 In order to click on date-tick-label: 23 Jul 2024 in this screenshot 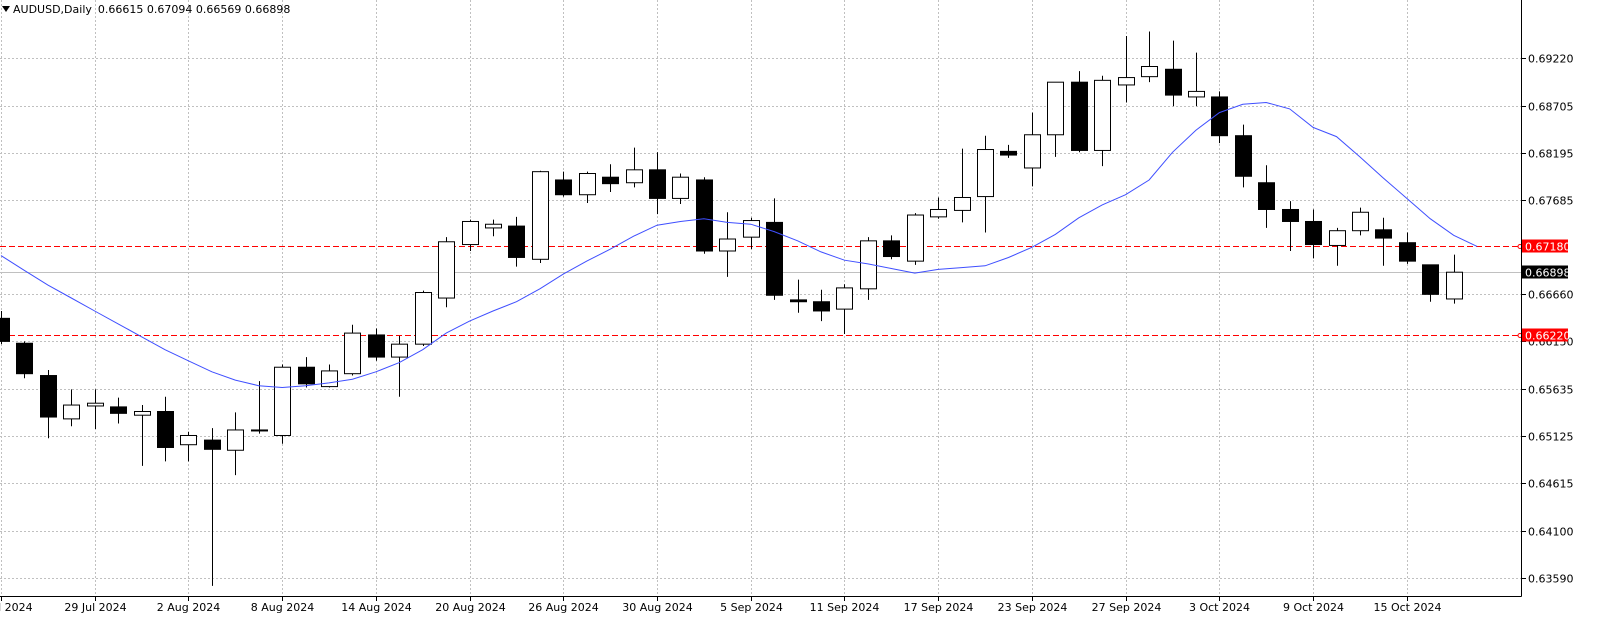, I will do `click(16, 607)`.